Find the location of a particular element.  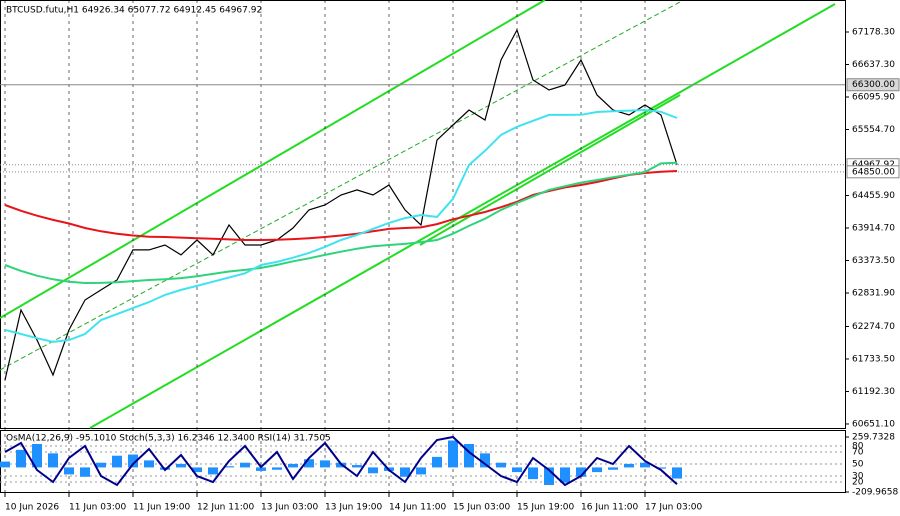

y-tick-label: 66095.90 is located at coordinates (873, 97).